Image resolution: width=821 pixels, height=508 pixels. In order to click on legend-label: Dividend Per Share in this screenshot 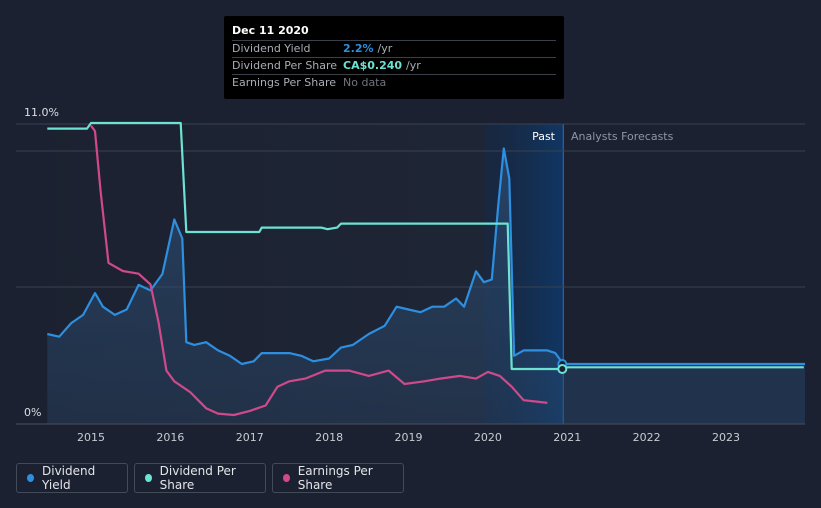, I will do `click(197, 478)`.